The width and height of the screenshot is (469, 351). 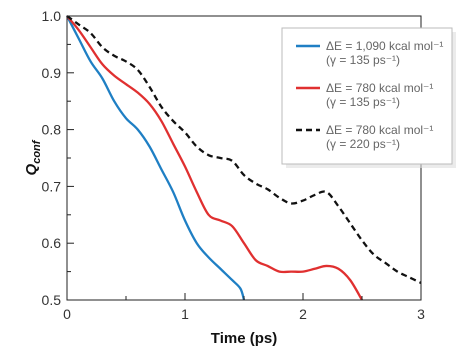 I want to click on legend-label-3: ΔE = 780 kcal mol⁻¹, so click(x=379, y=130).